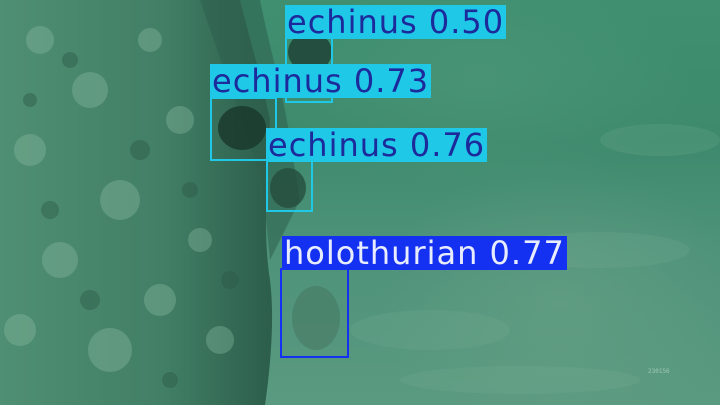 Image resolution: width=720 pixels, height=405 pixels. Describe the element at coordinates (396, 22) in the screenshot. I see `echinus-label-1: echinus 0.50` at that location.